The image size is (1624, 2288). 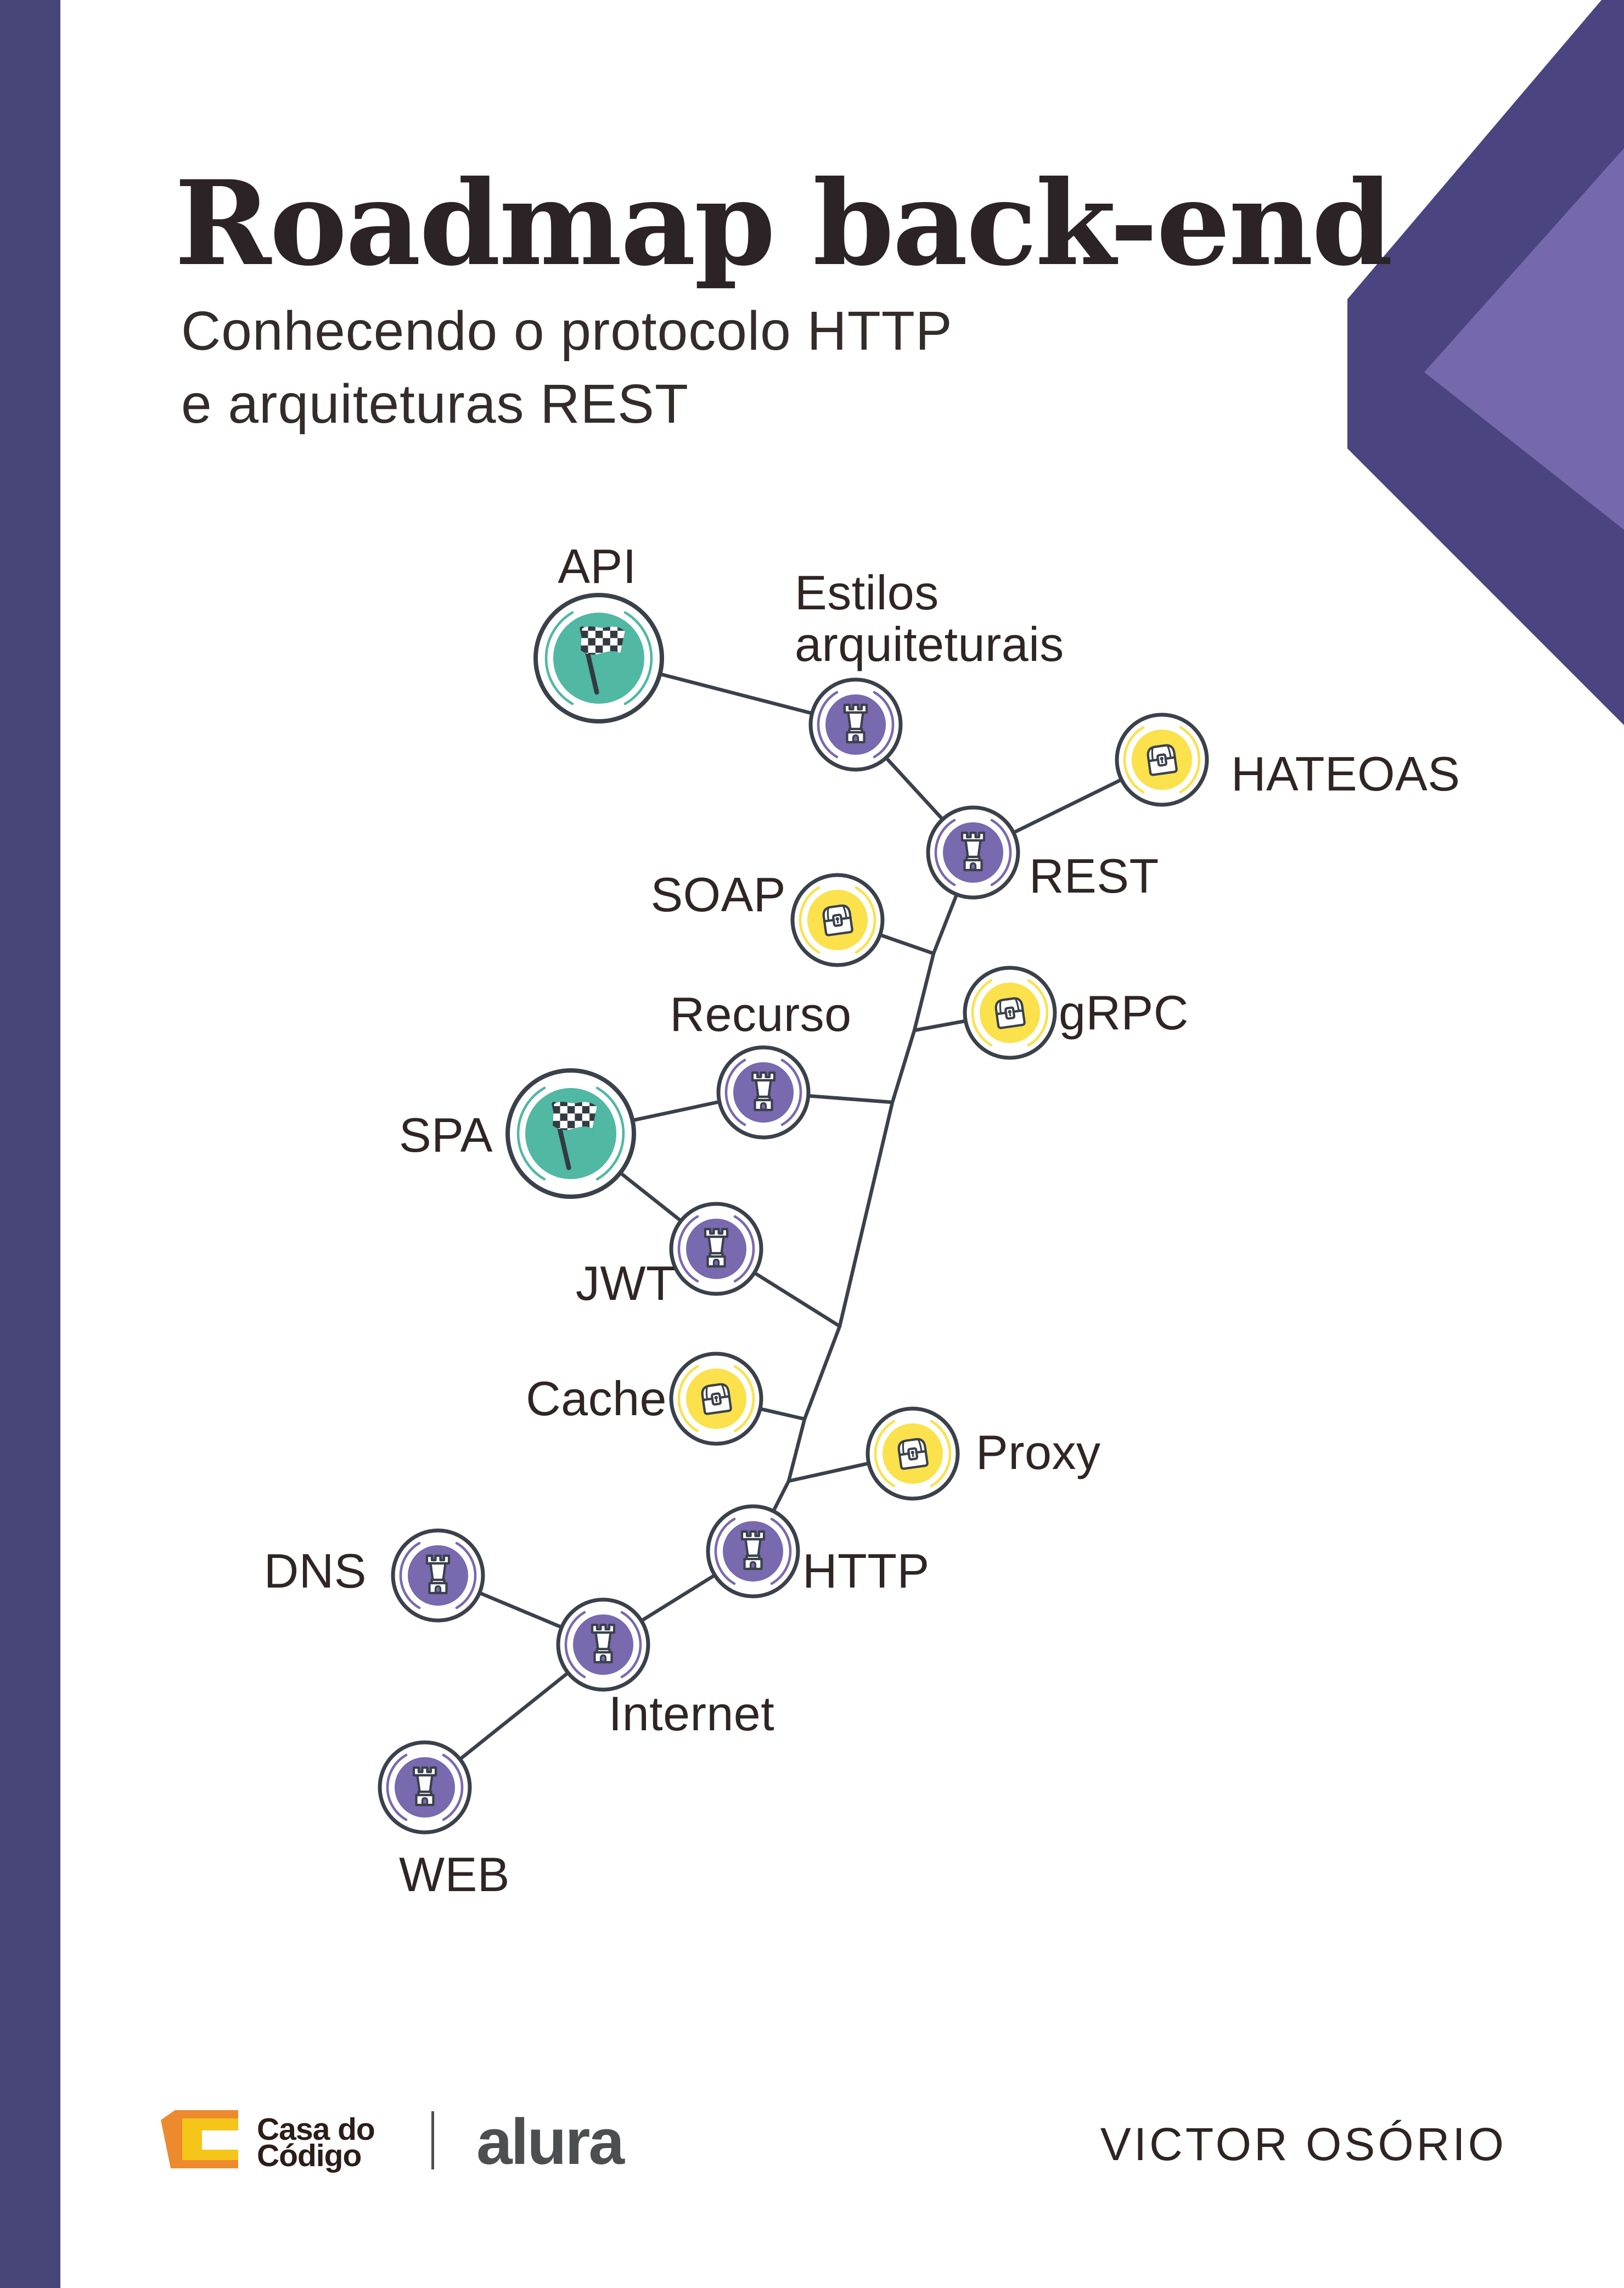 I want to click on node-label-cache: Cache, so click(x=596, y=1399).